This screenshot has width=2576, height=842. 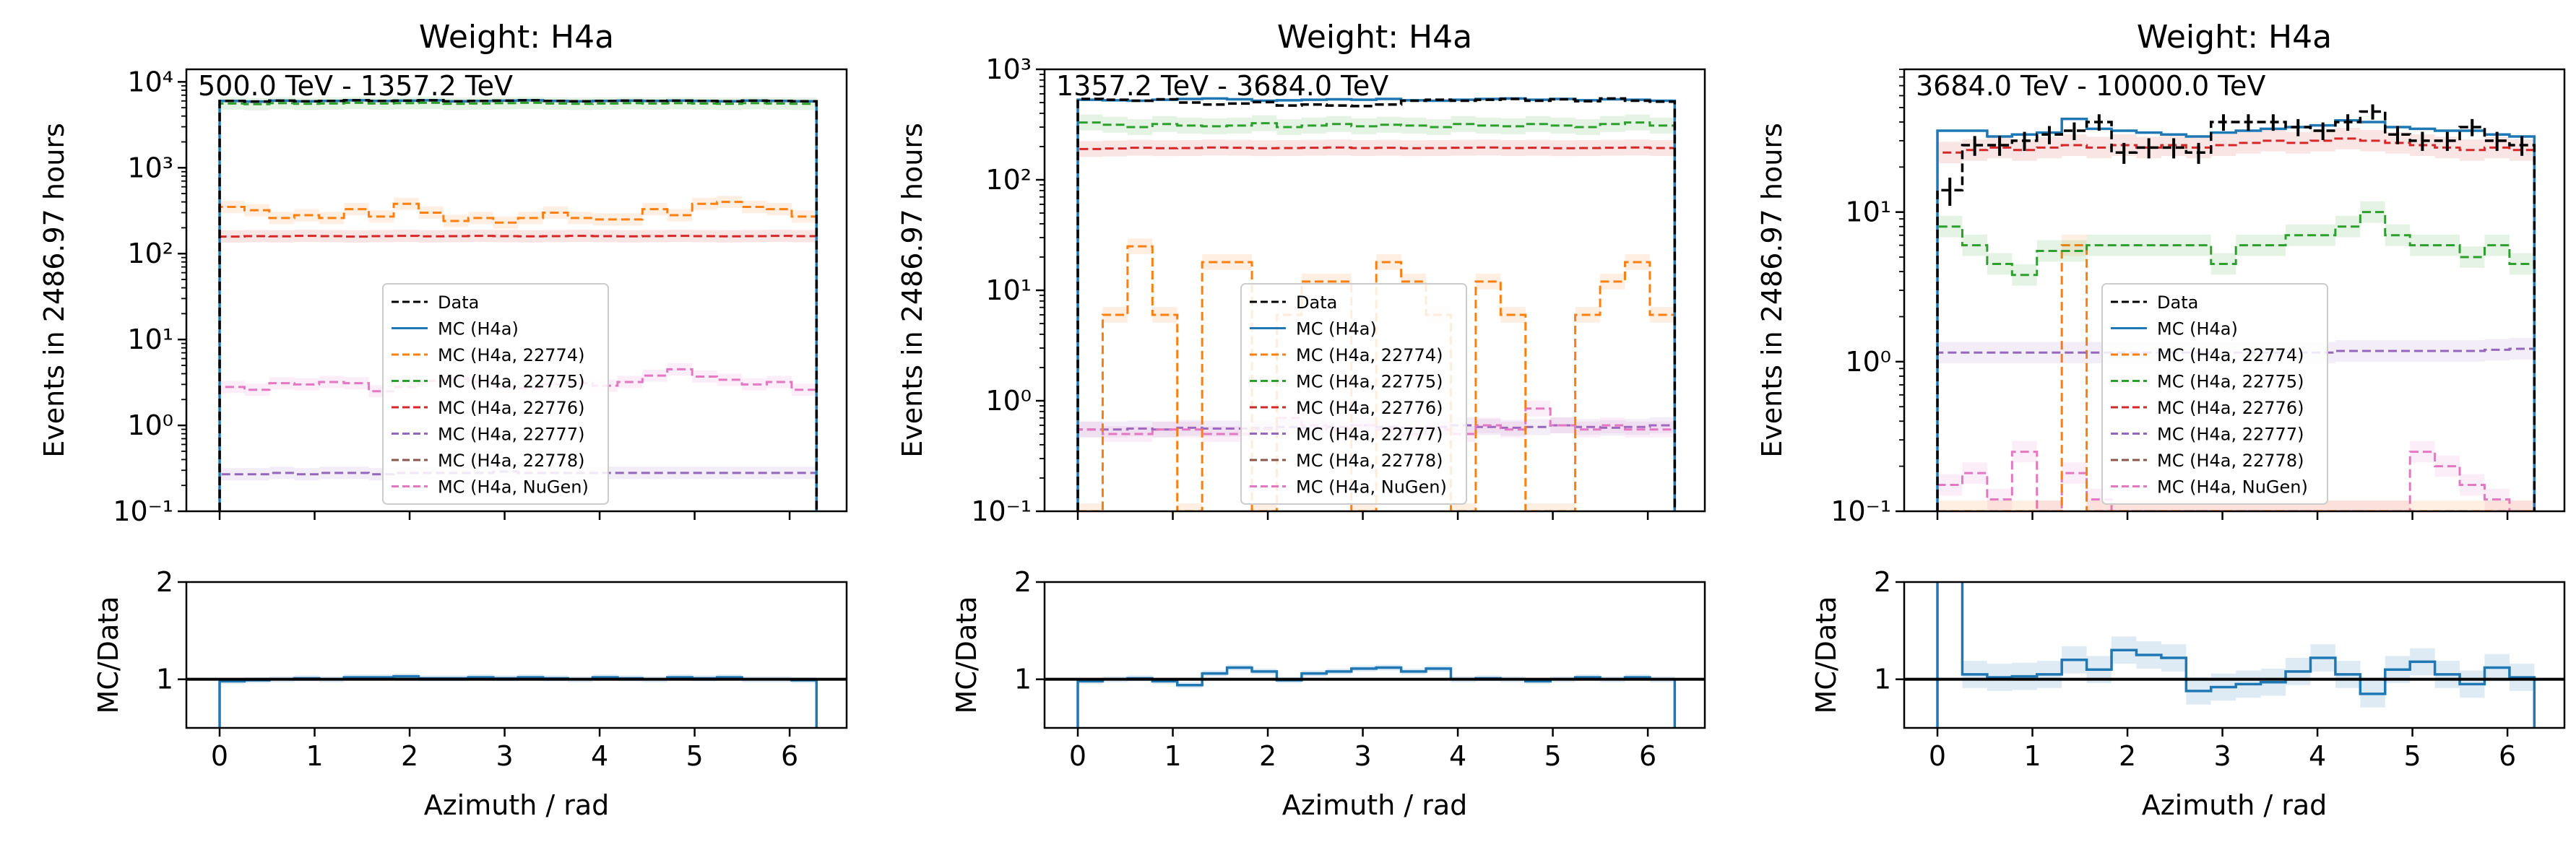 What do you see at coordinates (1222, 86) in the screenshot?
I see `energy-range-label: 1357.2 TeV - 3684.0 TeV` at bounding box center [1222, 86].